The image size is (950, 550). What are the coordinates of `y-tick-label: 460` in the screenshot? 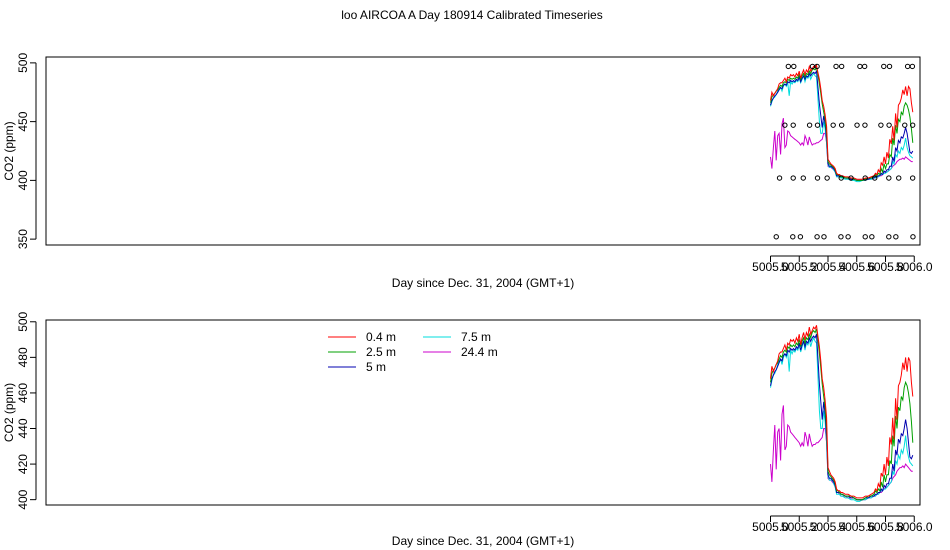 It's located at (23, 393).